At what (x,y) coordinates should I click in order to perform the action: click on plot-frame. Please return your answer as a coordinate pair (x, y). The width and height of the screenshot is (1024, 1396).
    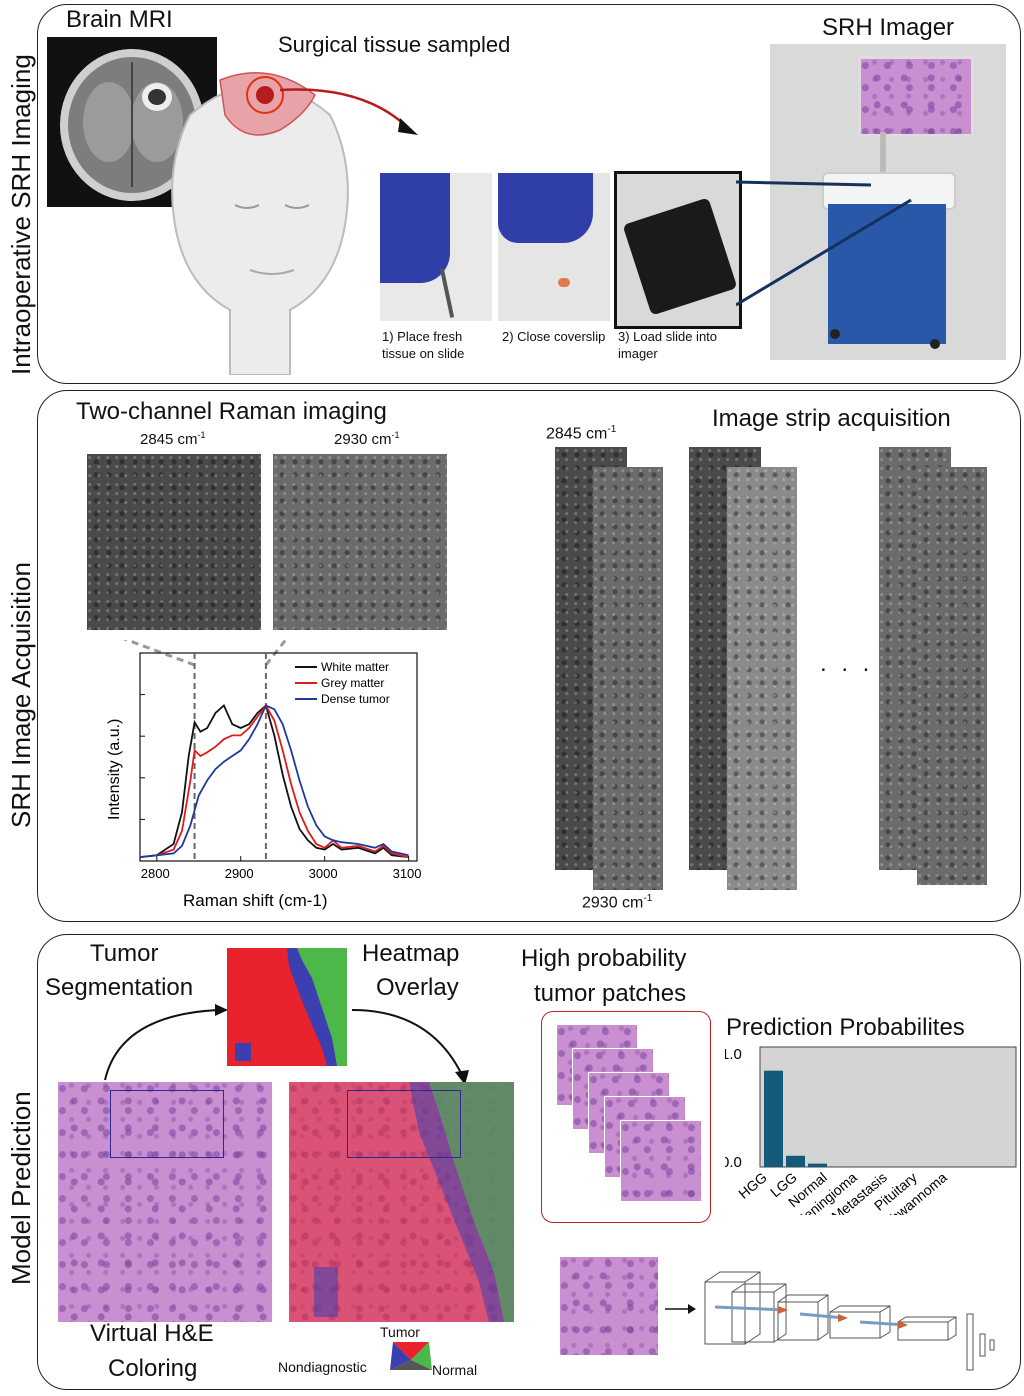
    Looking at the image, I should click on (278, 757).